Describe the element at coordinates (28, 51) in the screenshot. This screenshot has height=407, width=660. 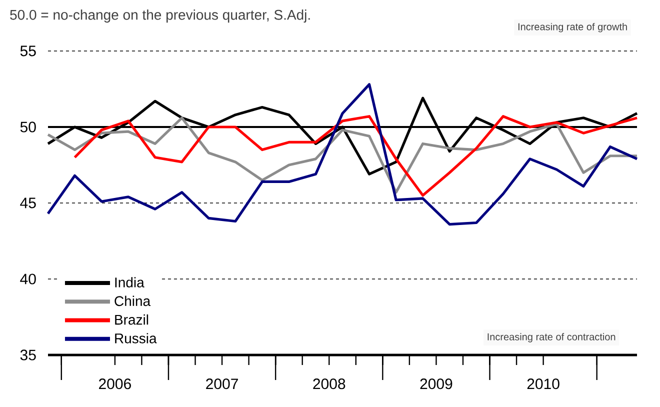
I see `y-tick-label: 55` at that location.